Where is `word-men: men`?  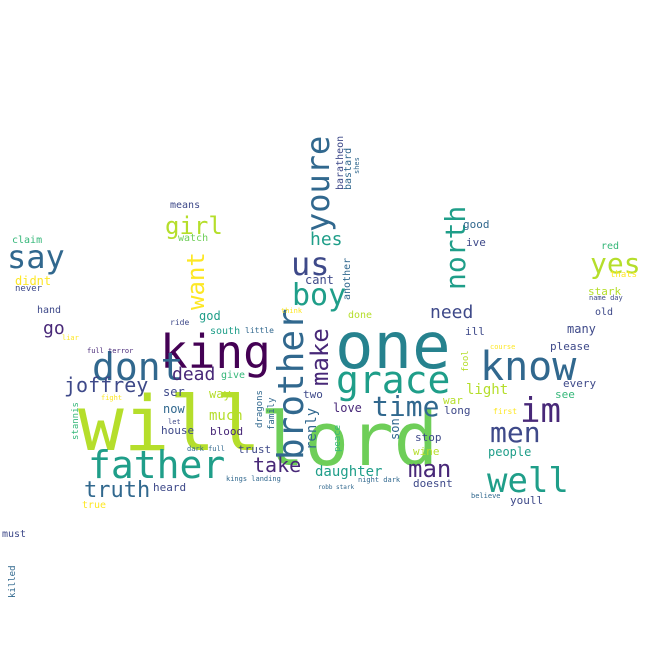
word-men: men is located at coordinates (515, 432).